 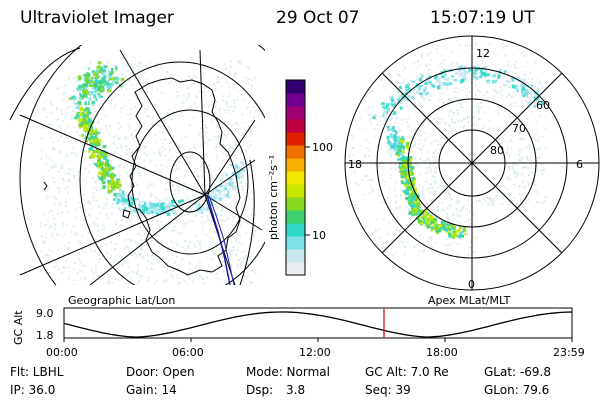 What do you see at coordinates (259, 390) in the screenshot?
I see `dsp-label: Dsp:` at bounding box center [259, 390].